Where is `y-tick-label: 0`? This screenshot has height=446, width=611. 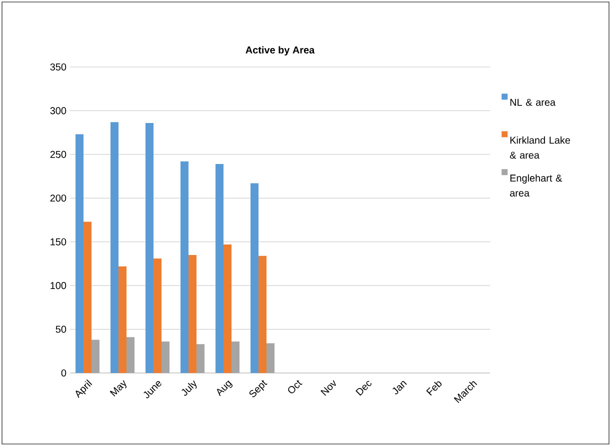 y-tick-label: 0 is located at coordinates (63, 373).